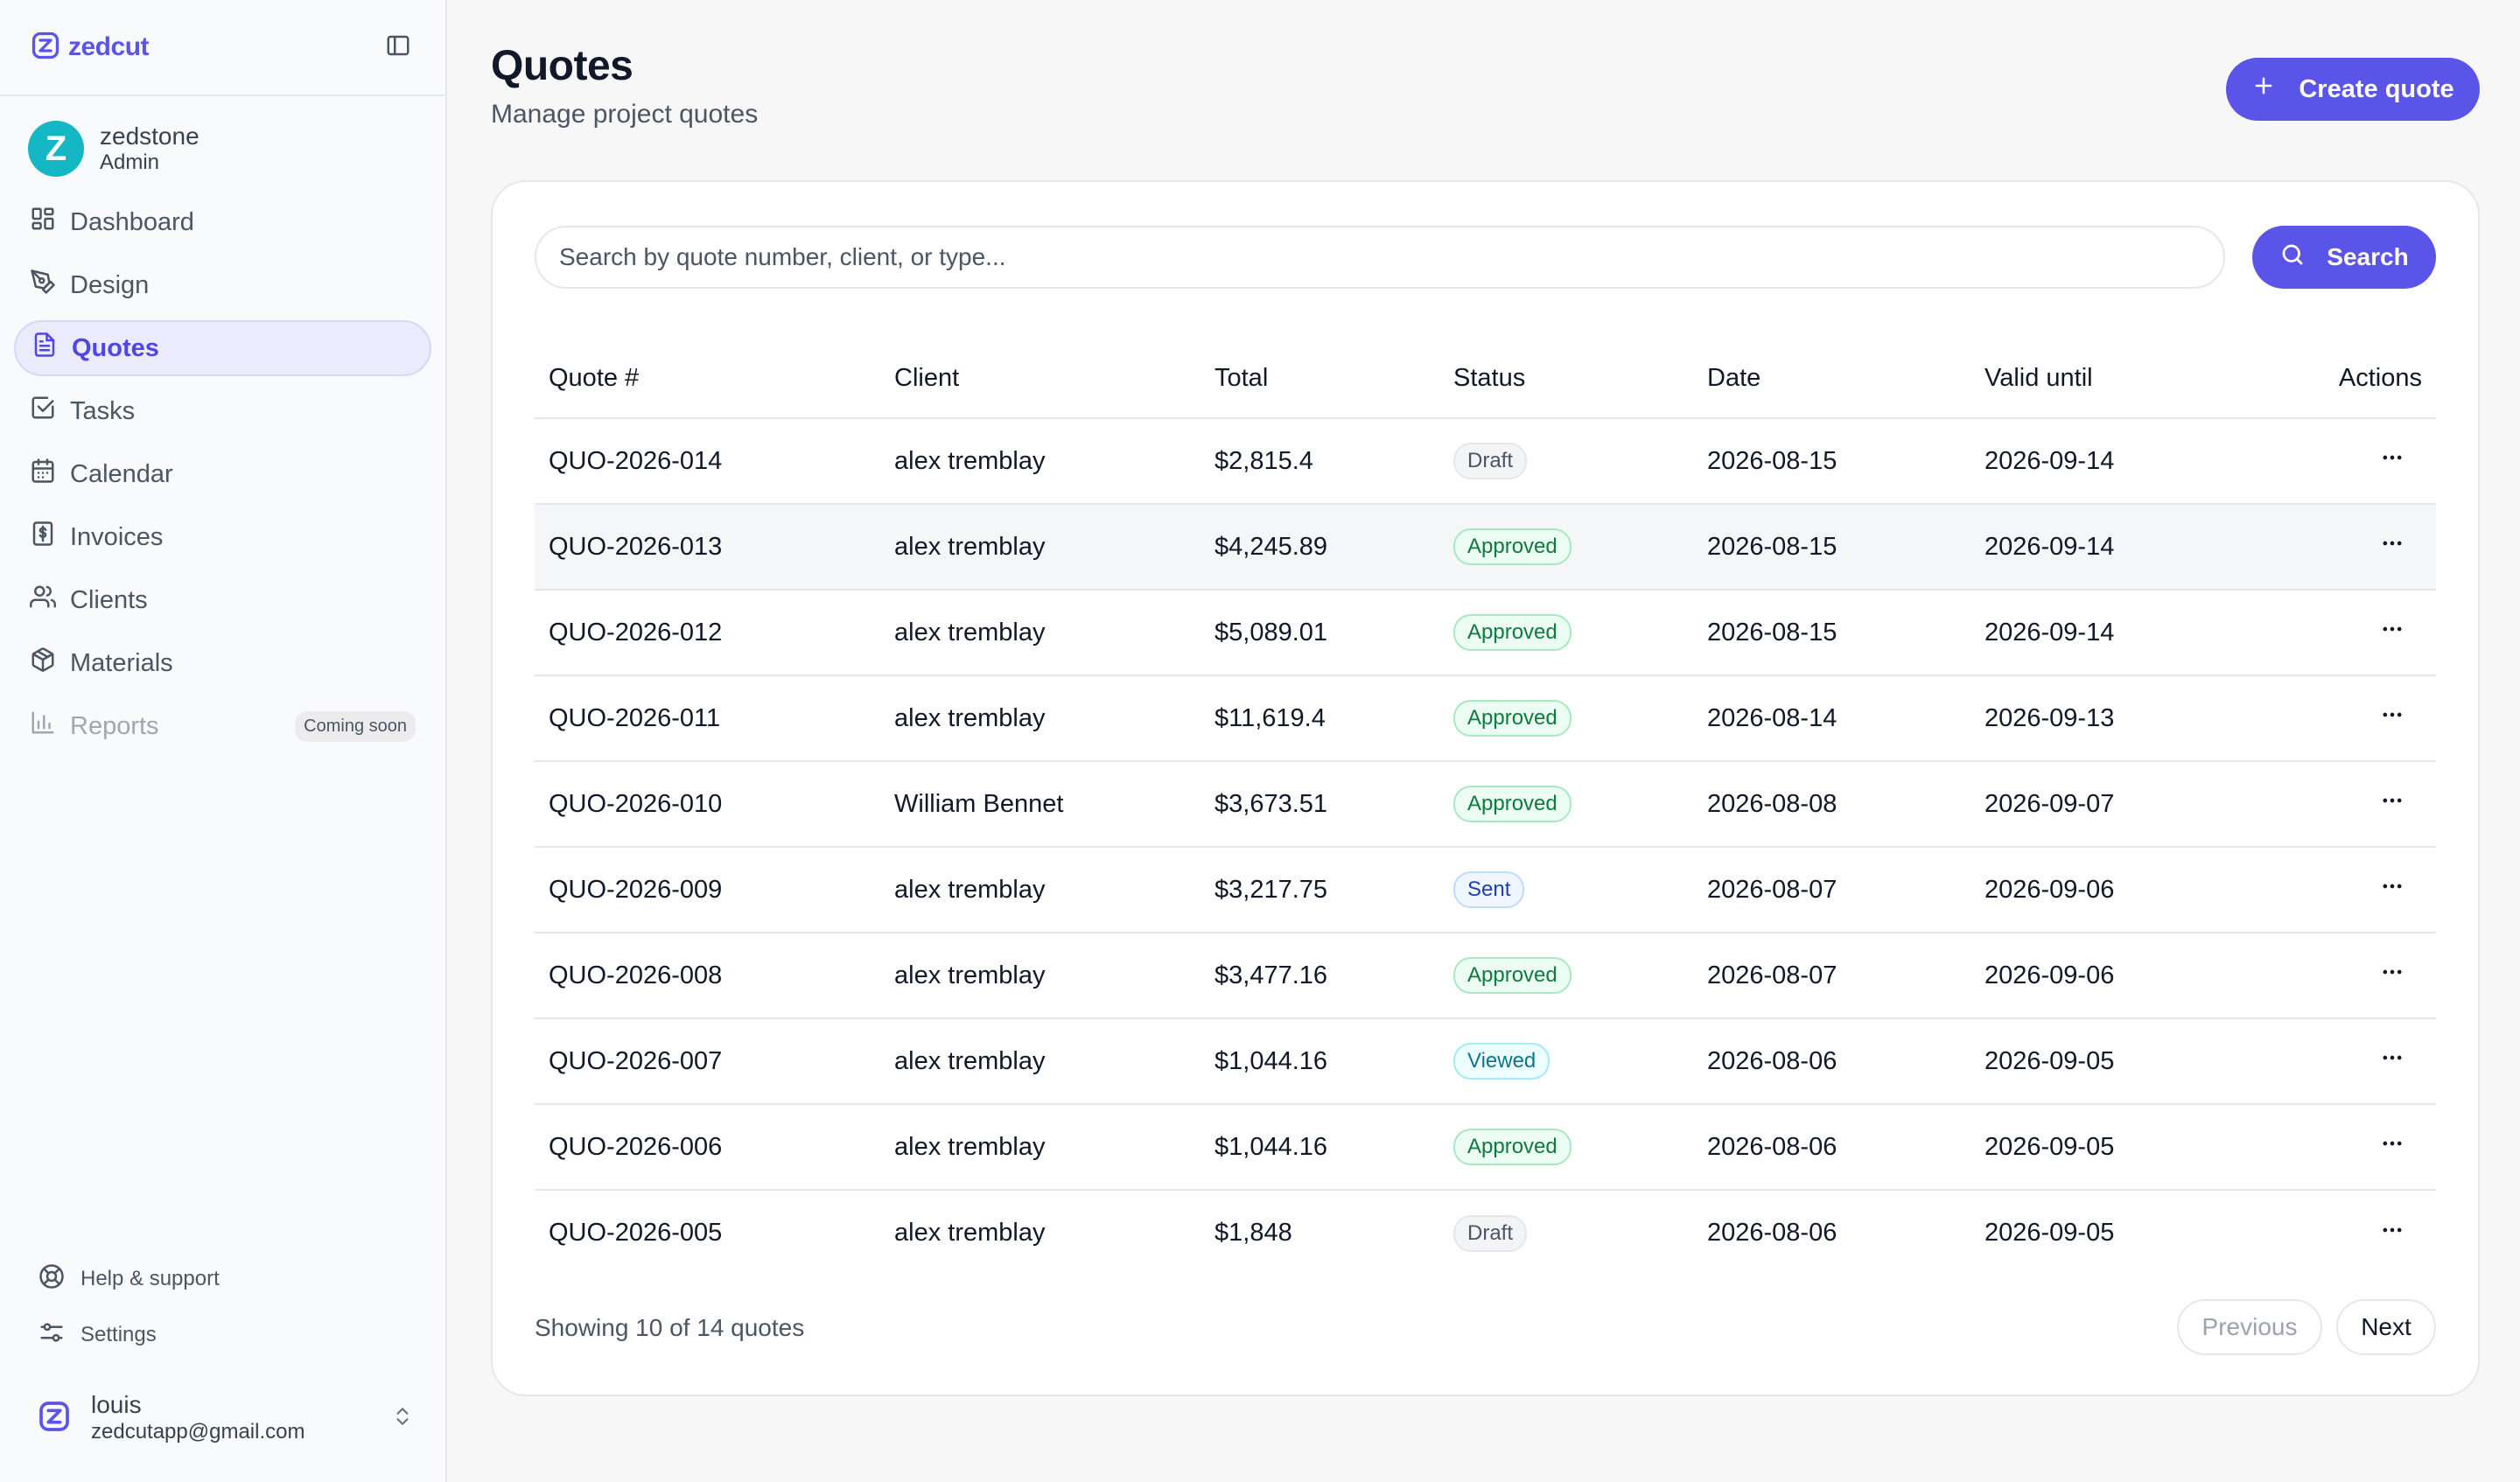 The width and height of the screenshot is (2520, 1482). Describe the element at coordinates (1319, 718) in the screenshot. I see `total-cell: $11,619.4` at that location.